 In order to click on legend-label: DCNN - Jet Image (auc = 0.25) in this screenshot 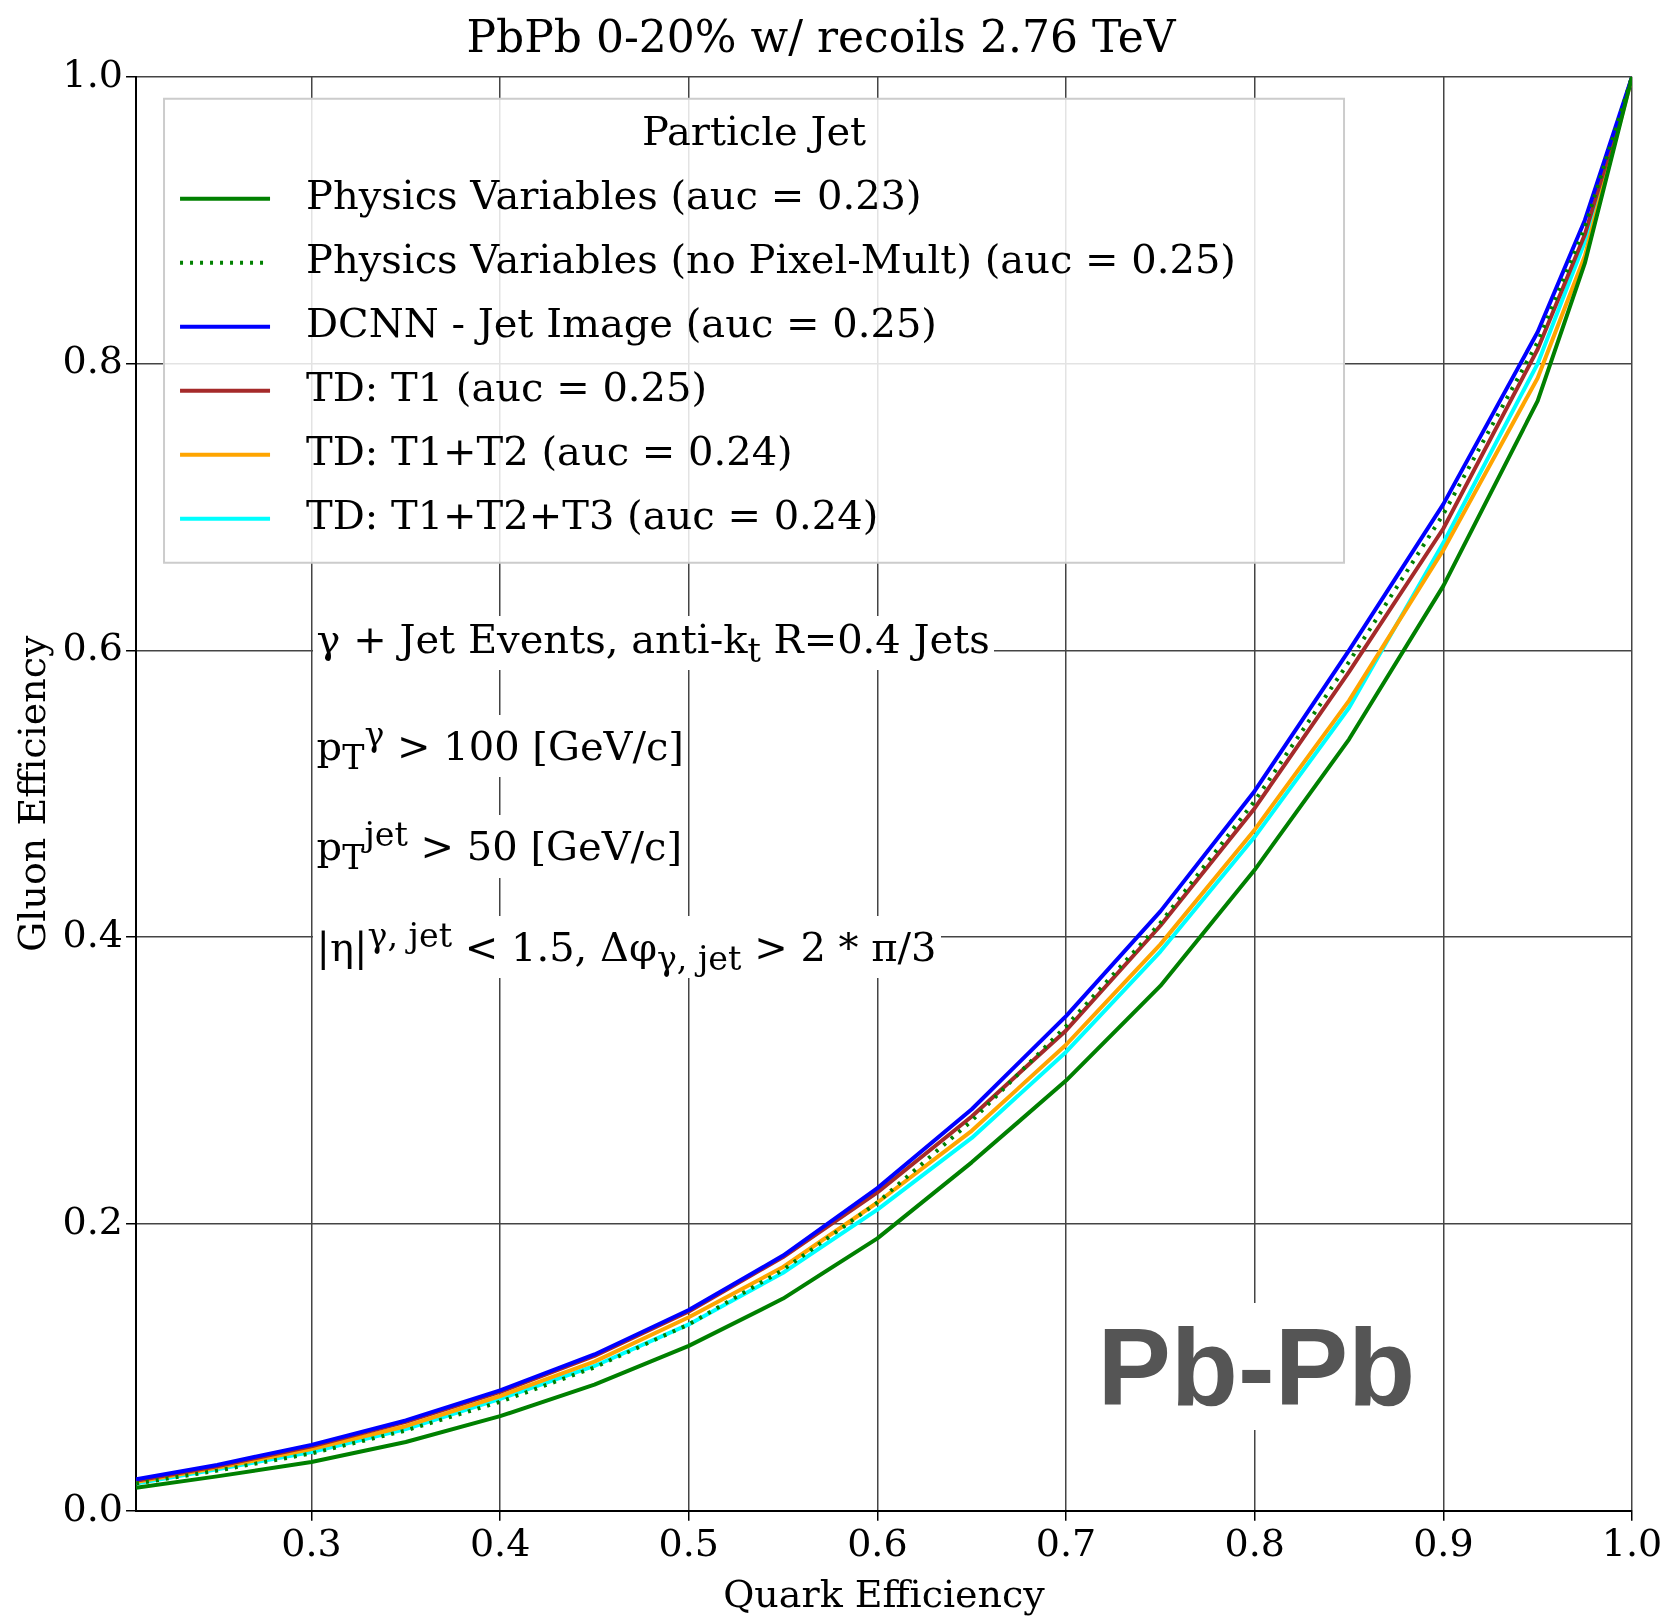, I will do `click(621, 323)`.